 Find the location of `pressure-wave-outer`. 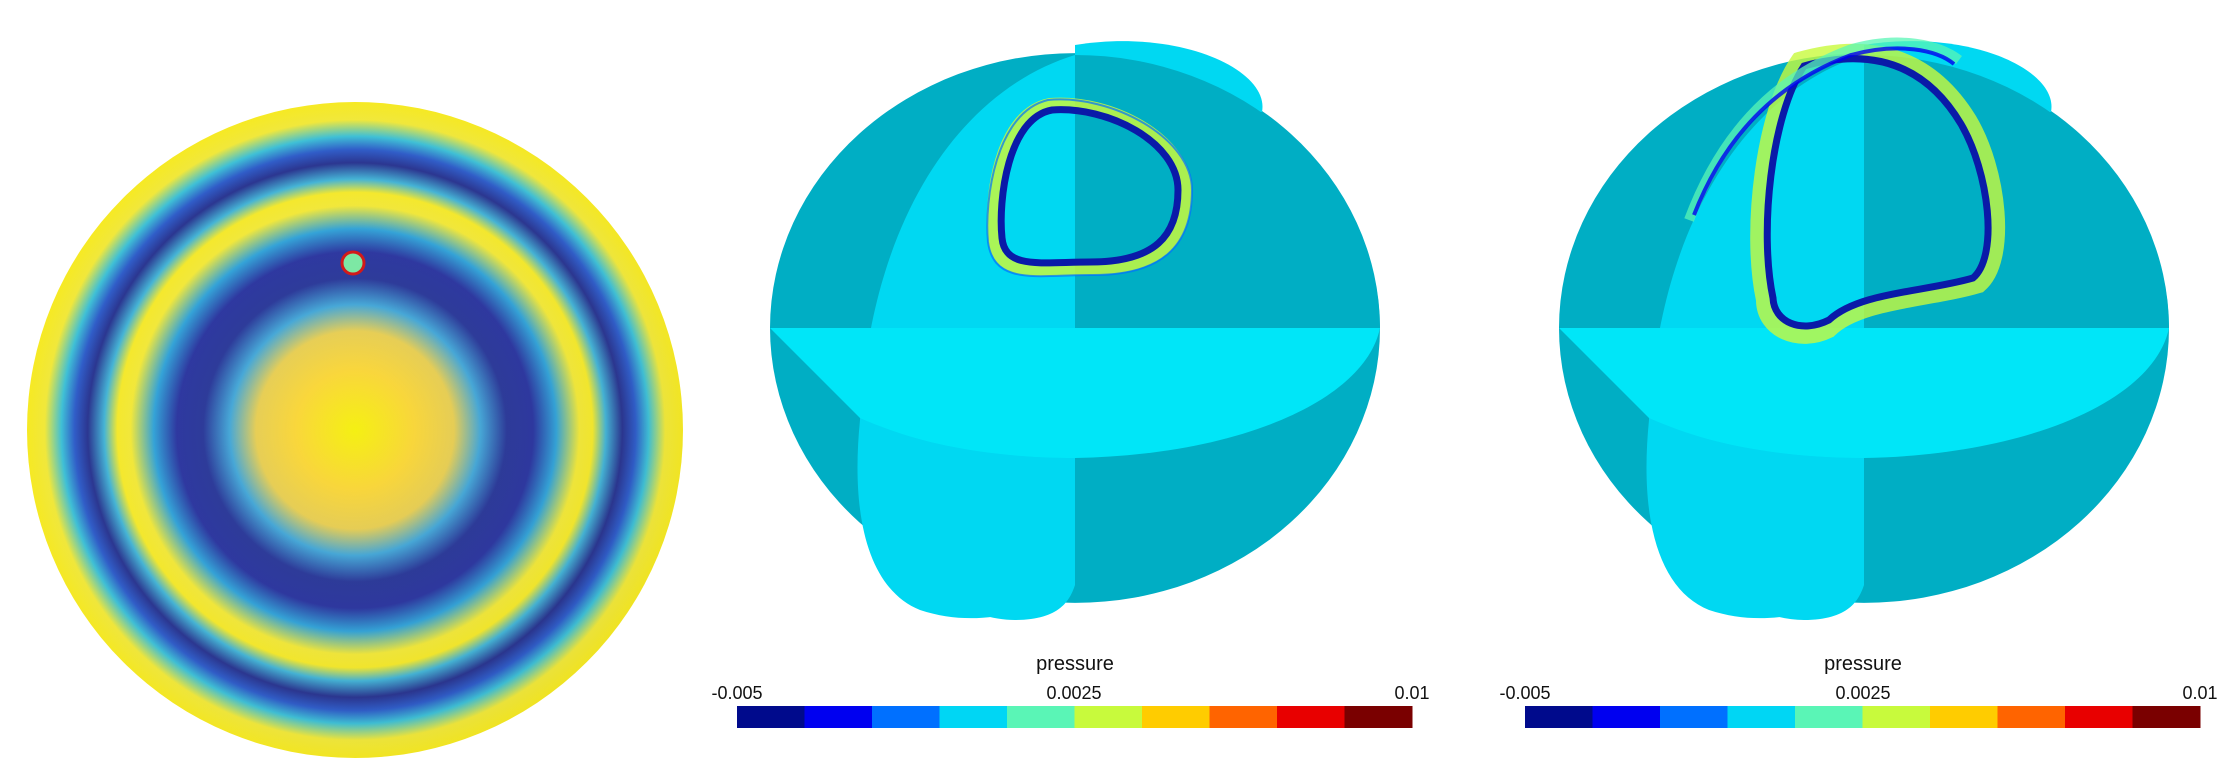

pressure-wave-outer is located at coordinates (1878, 193).